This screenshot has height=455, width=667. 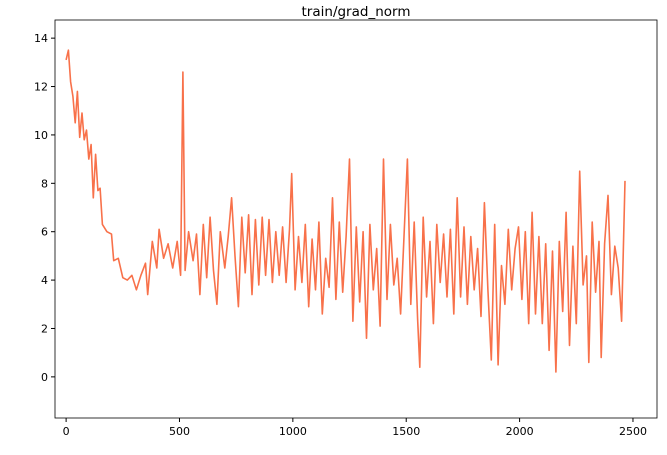 What do you see at coordinates (41, 87) in the screenshot?
I see `y-tick-label: 12` at bounding box center [41, 87].